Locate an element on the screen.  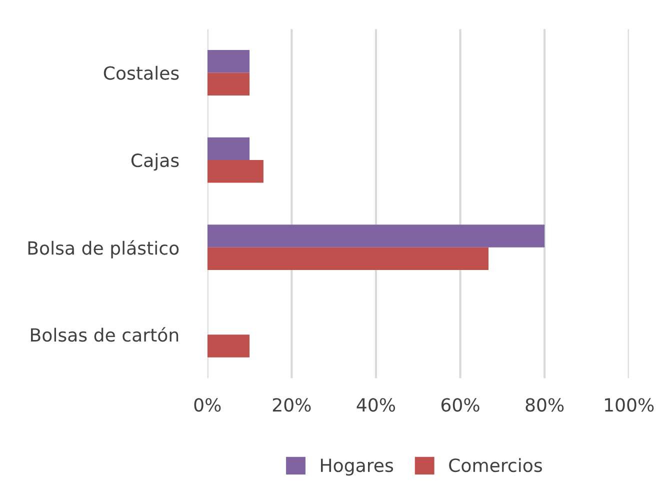
legend-label: Hogares is located at coordinates (357, 467).